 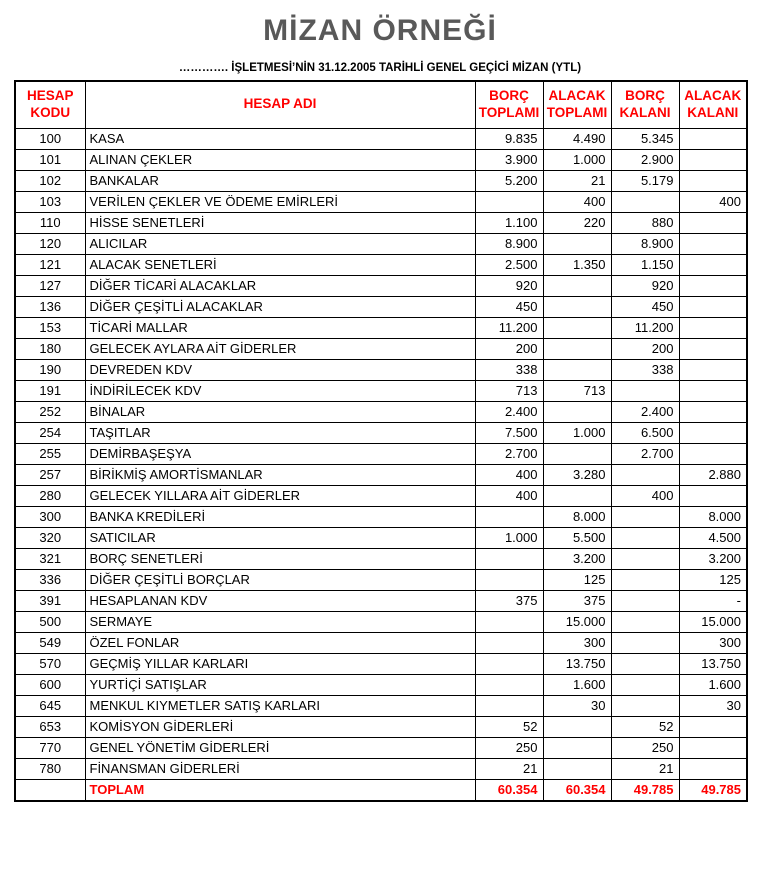 I want to click on account-code-cell: 252, so click(x=50, y=411).